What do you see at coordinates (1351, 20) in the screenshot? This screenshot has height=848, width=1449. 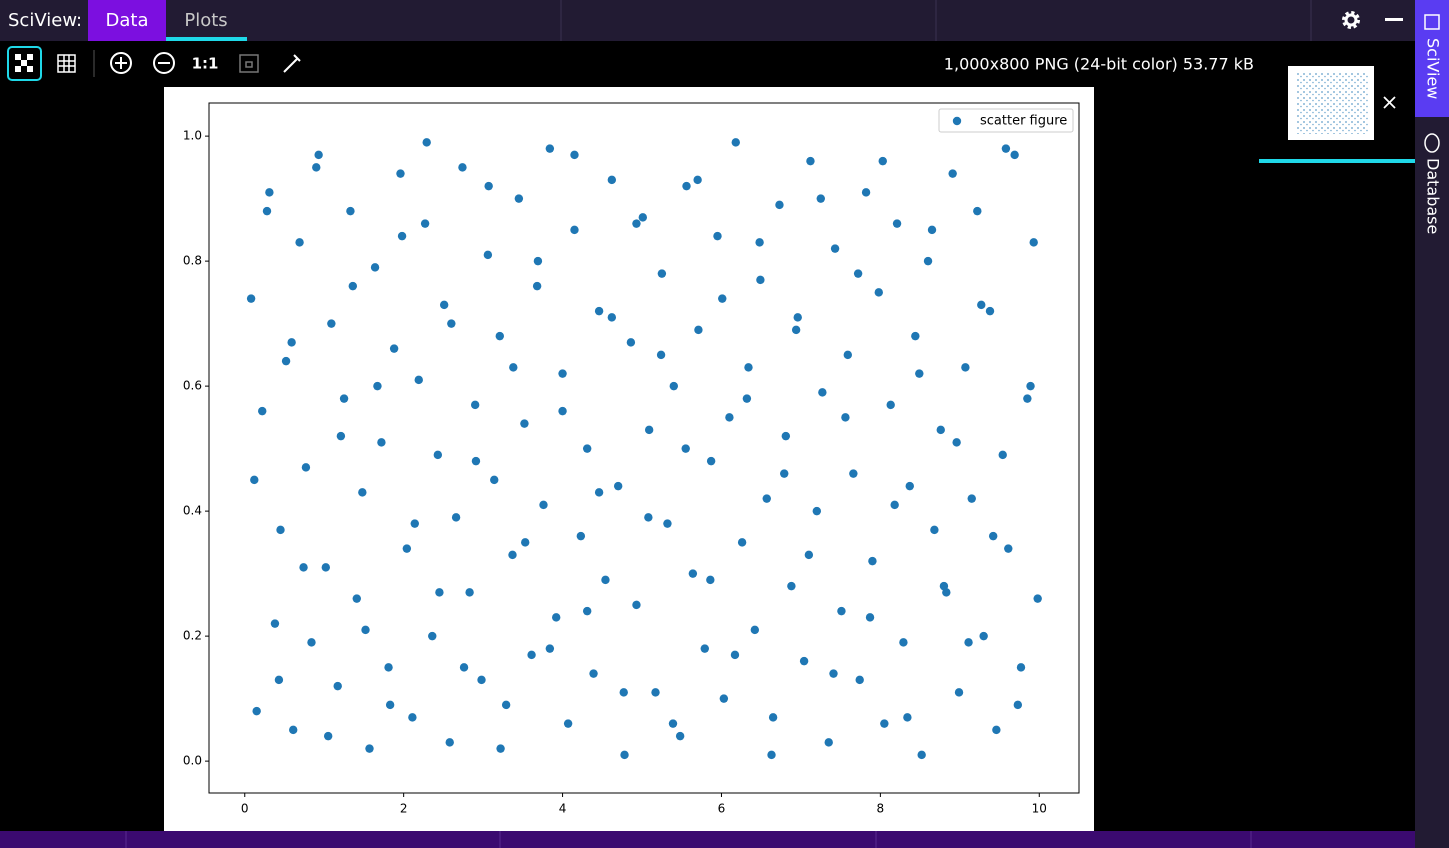 I see `settings-icon` at bounding box center [1351, 20].